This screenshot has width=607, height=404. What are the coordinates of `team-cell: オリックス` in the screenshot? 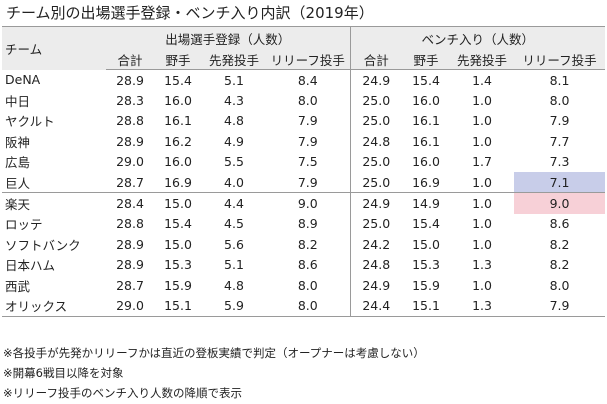 It's located at (54, 306).